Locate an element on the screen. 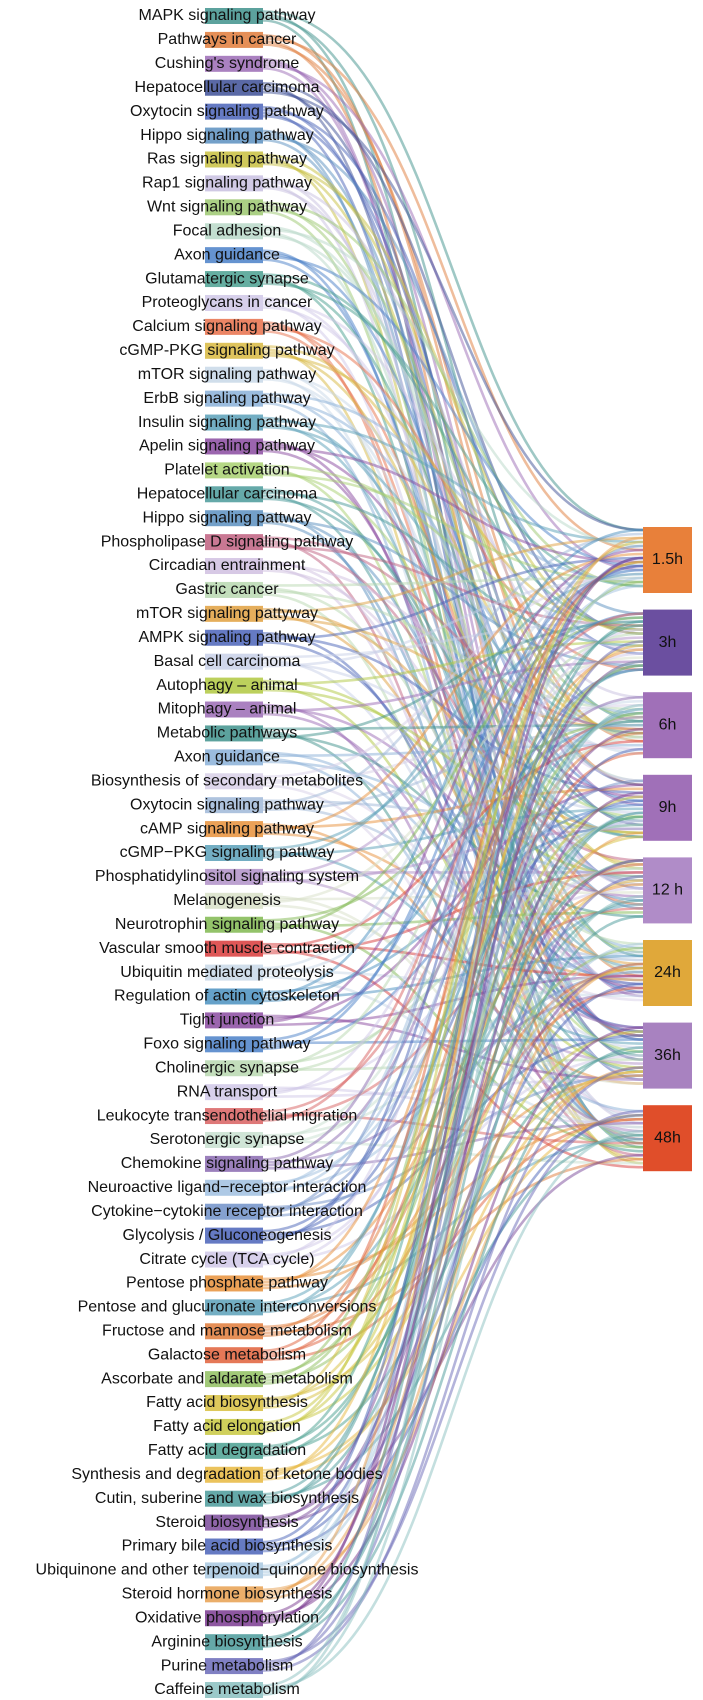  pathway-label: Circadian entrainment is located at coordinates (227, 565).